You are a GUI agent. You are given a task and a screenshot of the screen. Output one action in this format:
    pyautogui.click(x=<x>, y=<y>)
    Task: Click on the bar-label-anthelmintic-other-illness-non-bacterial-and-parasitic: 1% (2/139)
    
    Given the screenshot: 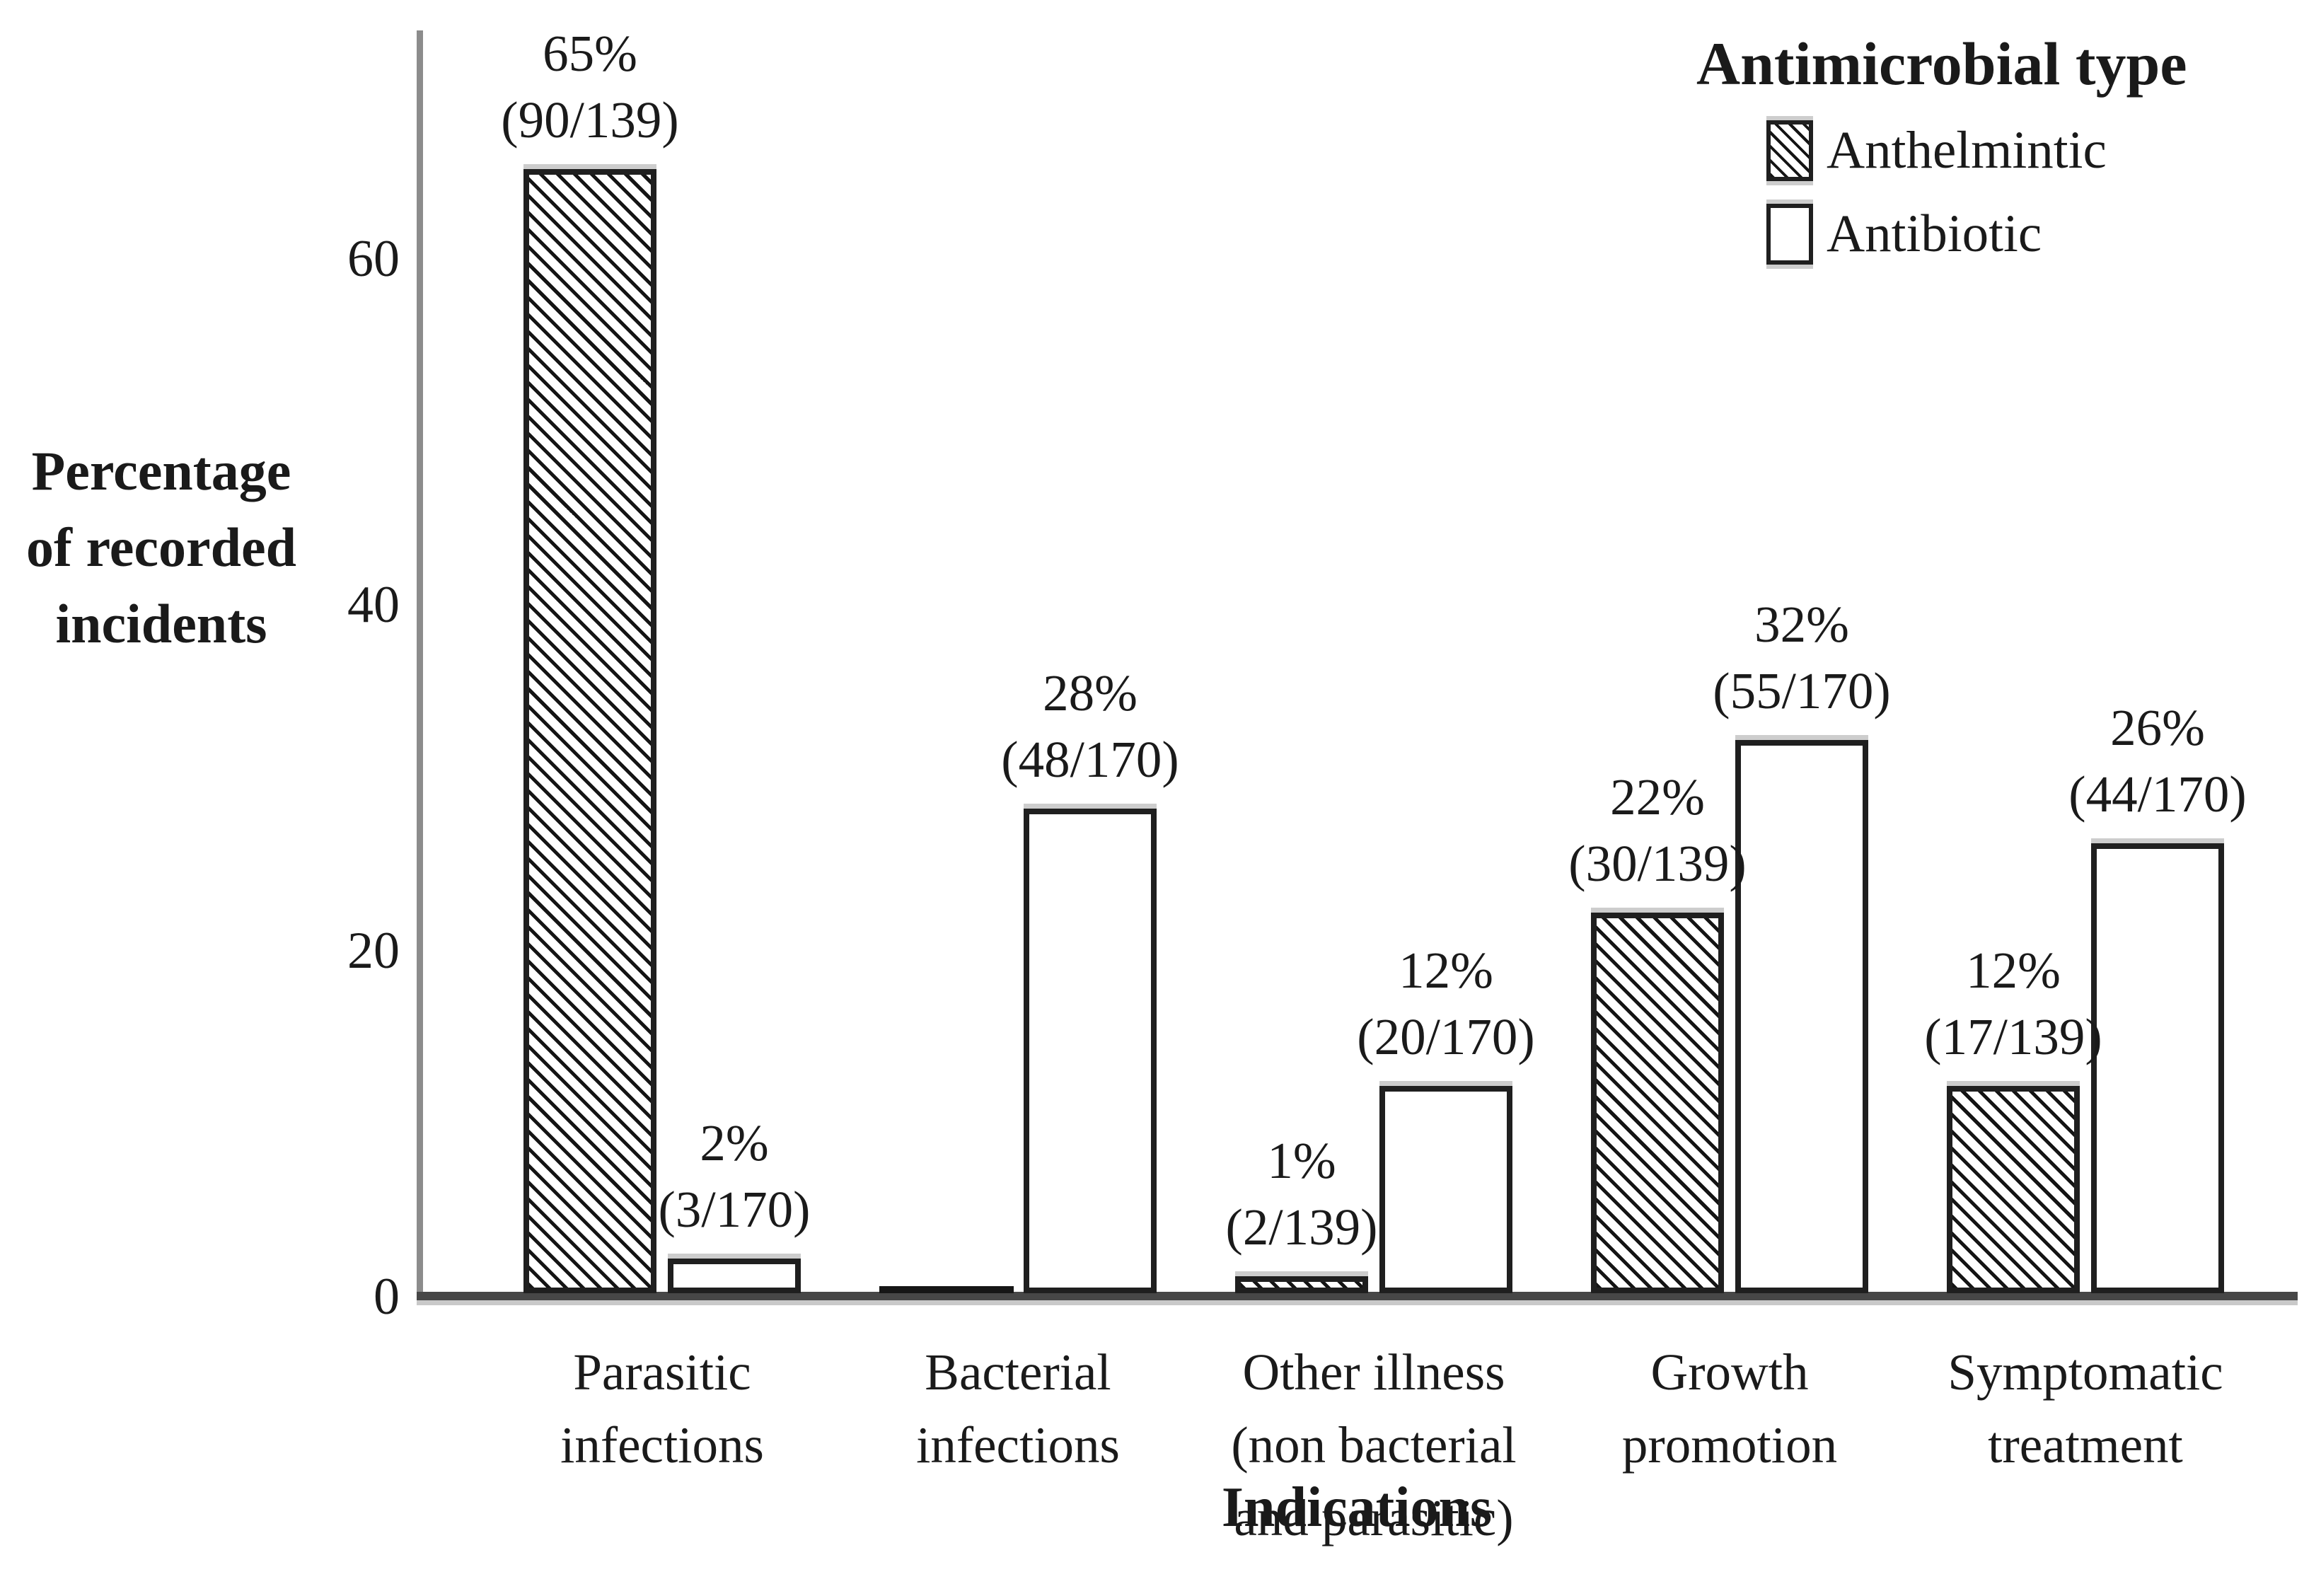 What is the action you would take?
    pyautogui.click(x=1301, y=1194)
    